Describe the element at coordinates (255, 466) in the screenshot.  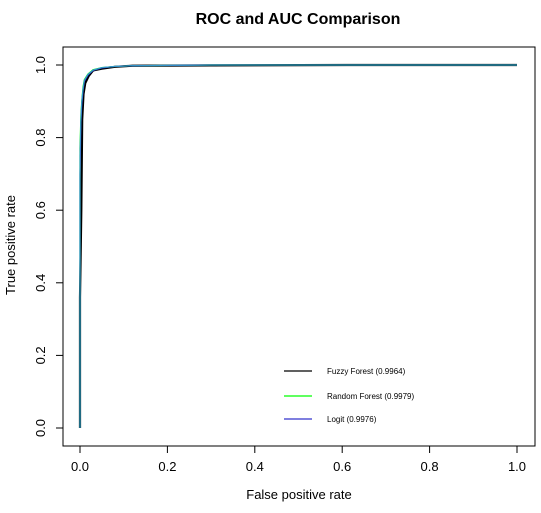
I see `x-tick-label: 0.4` at that location.